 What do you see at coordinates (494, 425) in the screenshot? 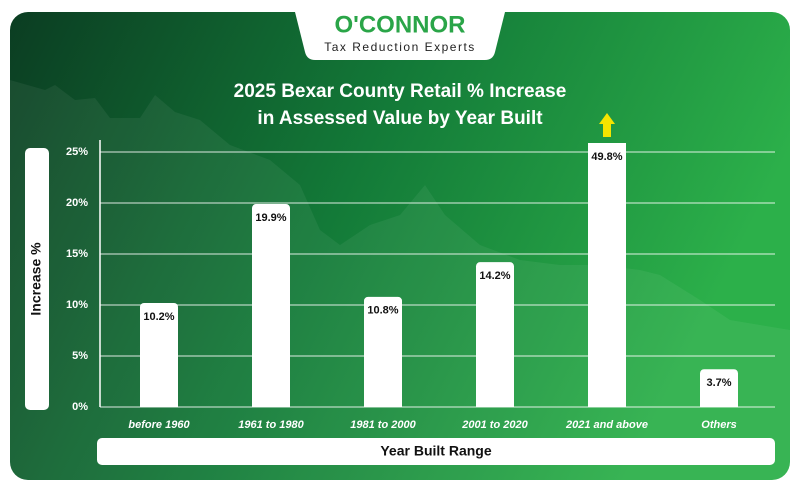
I see `x-tick-label: 2001 to 2020` at bounding box center [494, 425].